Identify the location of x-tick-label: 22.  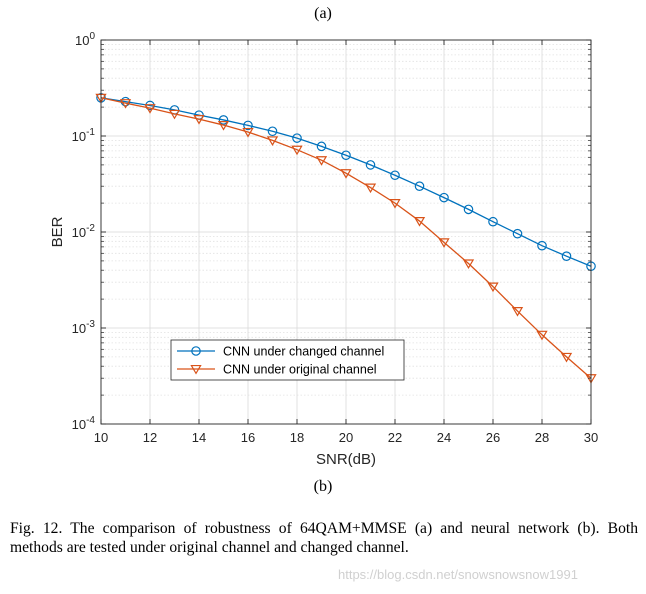
(395, 437).